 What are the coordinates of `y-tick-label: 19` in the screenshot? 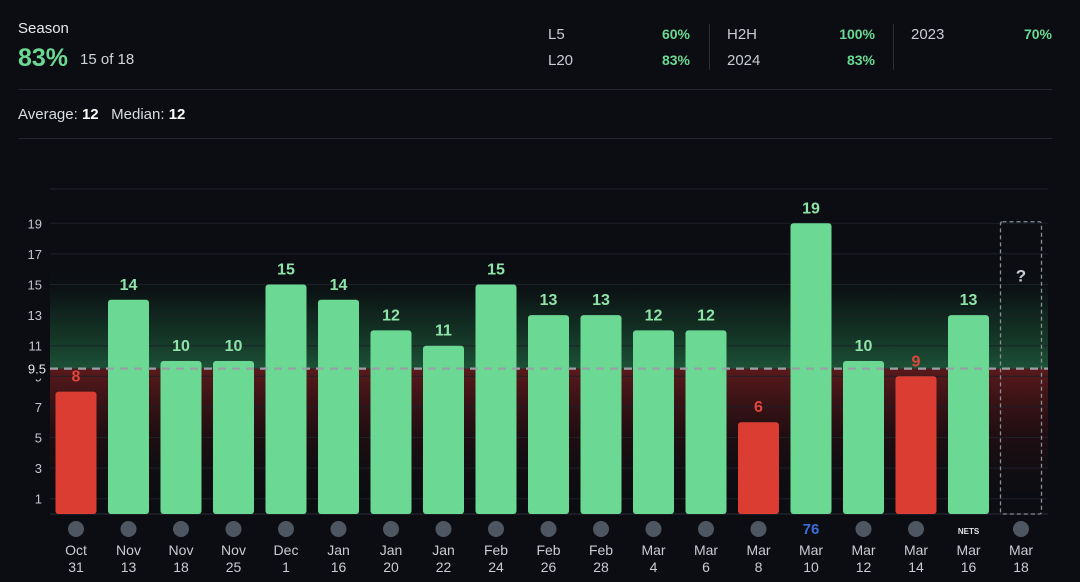 It's located at (35, 223).